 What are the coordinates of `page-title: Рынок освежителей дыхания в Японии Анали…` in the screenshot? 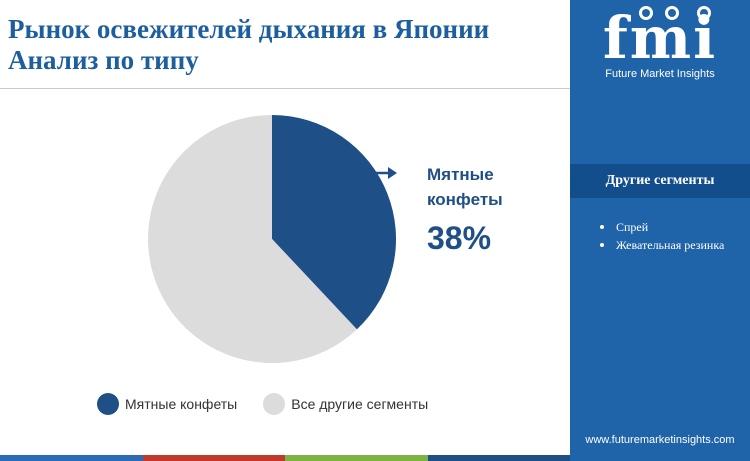 It's located at (288, 45).